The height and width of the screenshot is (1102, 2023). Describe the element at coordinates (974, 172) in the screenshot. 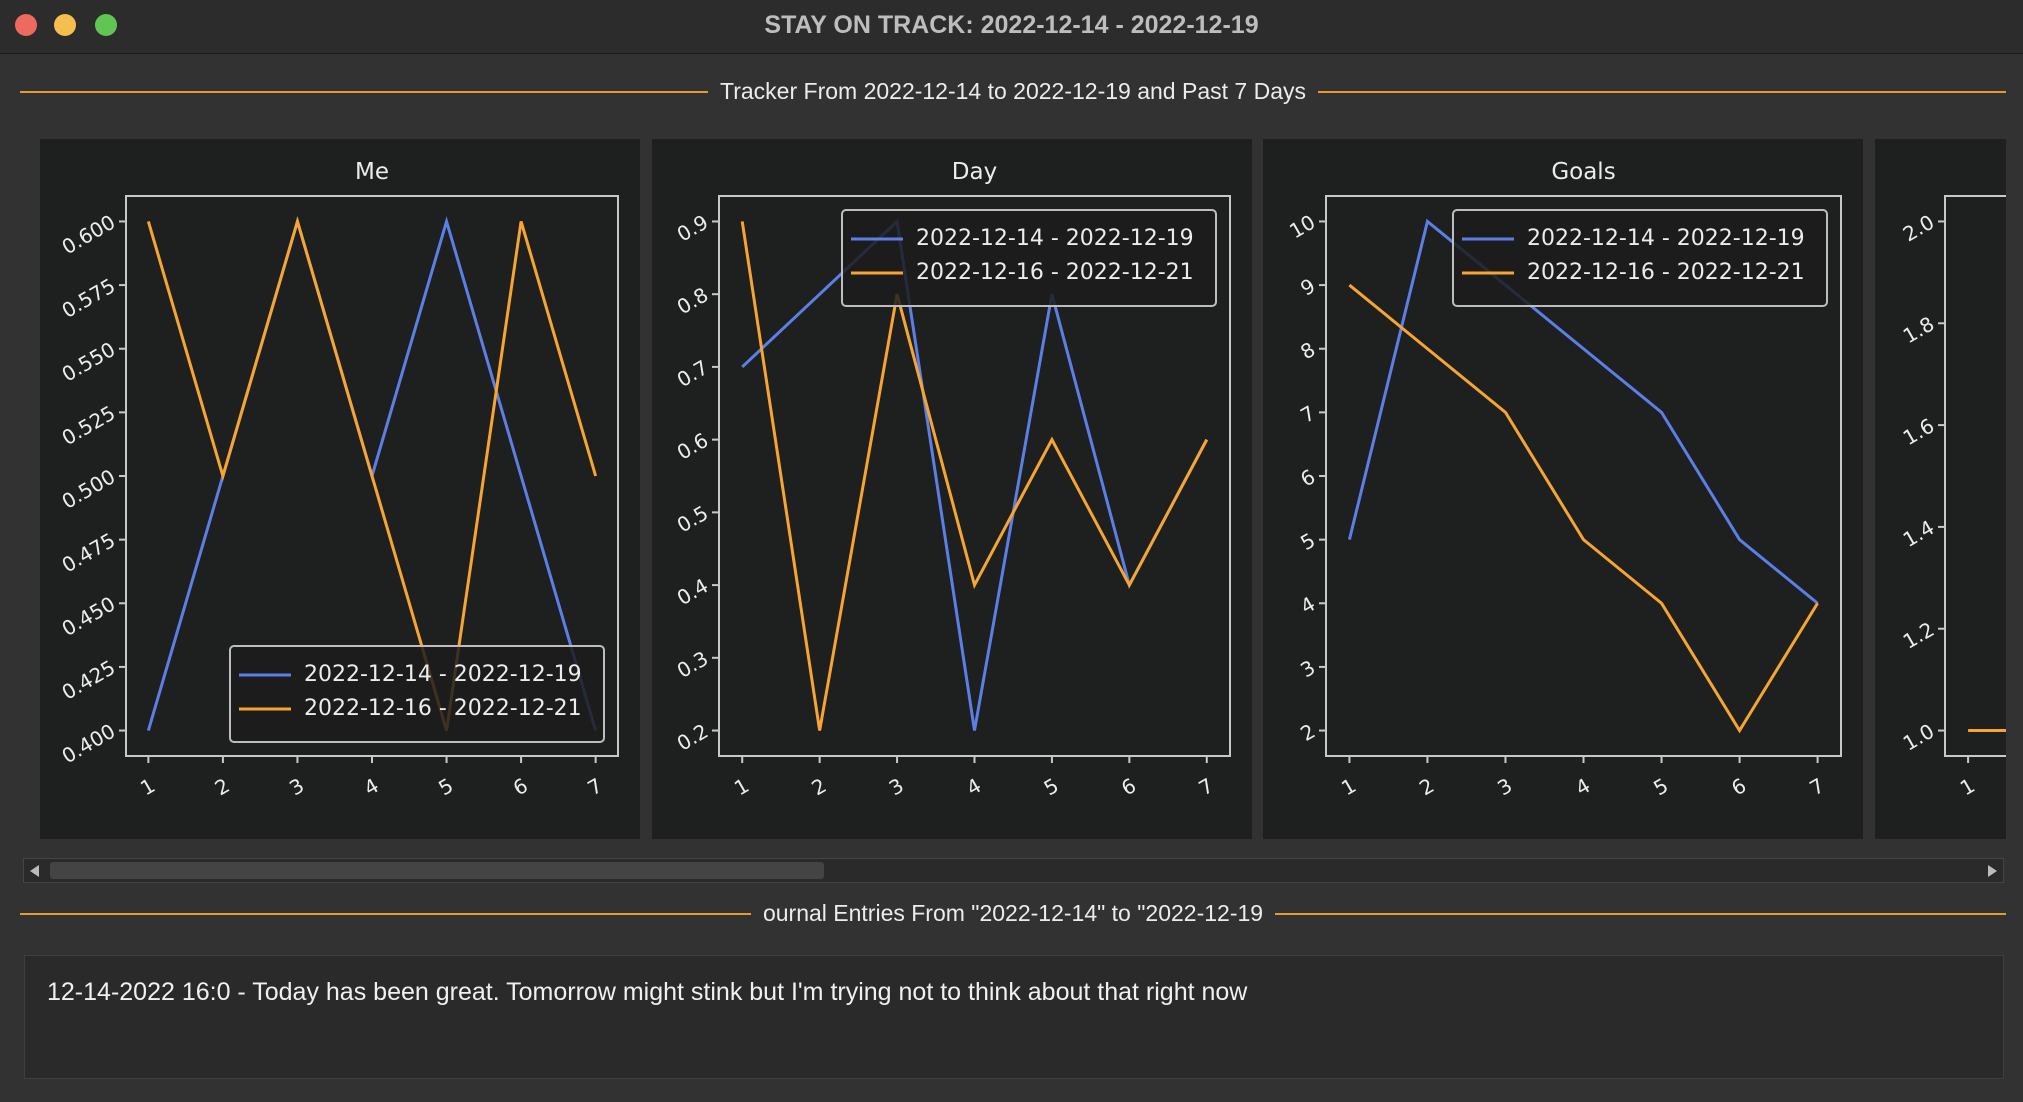

I see `chart-title: Day` at that location.